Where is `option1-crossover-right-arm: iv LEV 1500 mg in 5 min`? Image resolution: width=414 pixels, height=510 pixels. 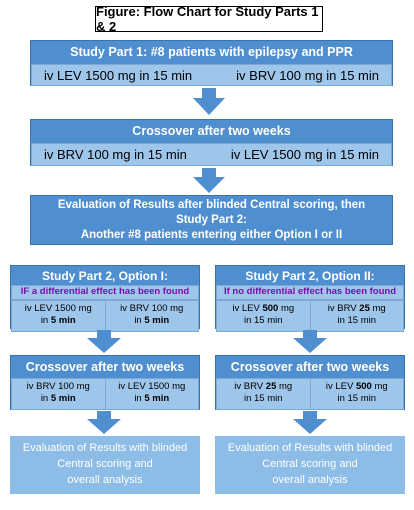 option1-crossover-right-arm: iv LEV 1500 mg in 5 min is located at coordinates (152, 394).